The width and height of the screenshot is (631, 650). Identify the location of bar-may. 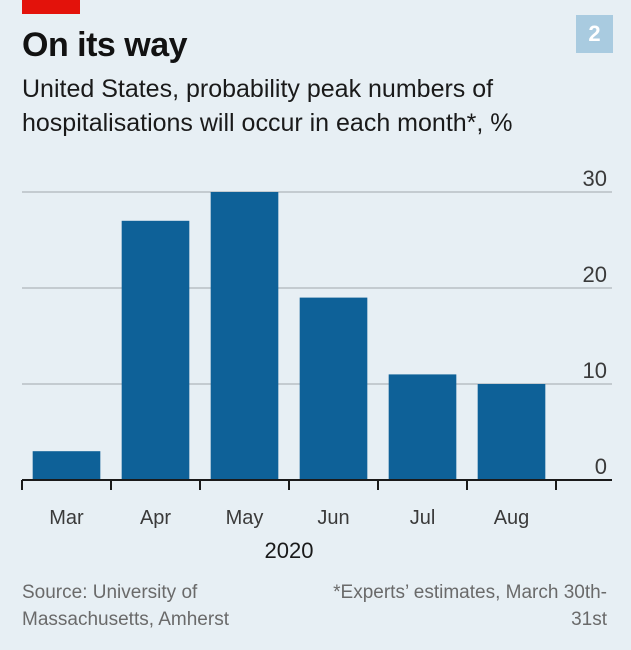
(244, 336).